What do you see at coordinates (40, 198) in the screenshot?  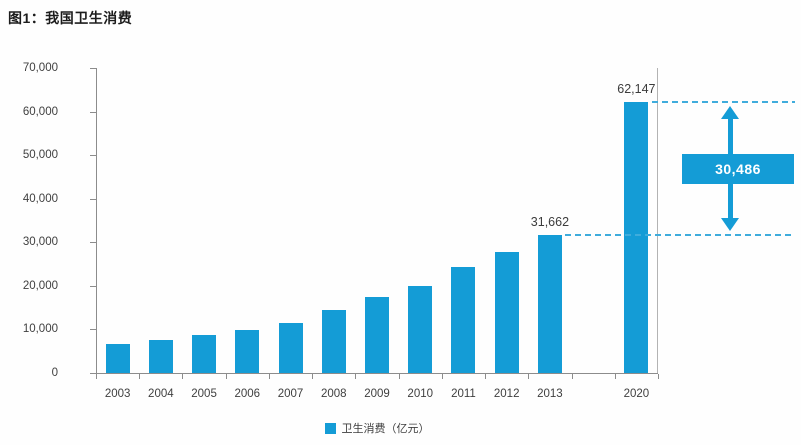 I see `y-axis-tick-label: 40,000` at bounding box center [40, 198].